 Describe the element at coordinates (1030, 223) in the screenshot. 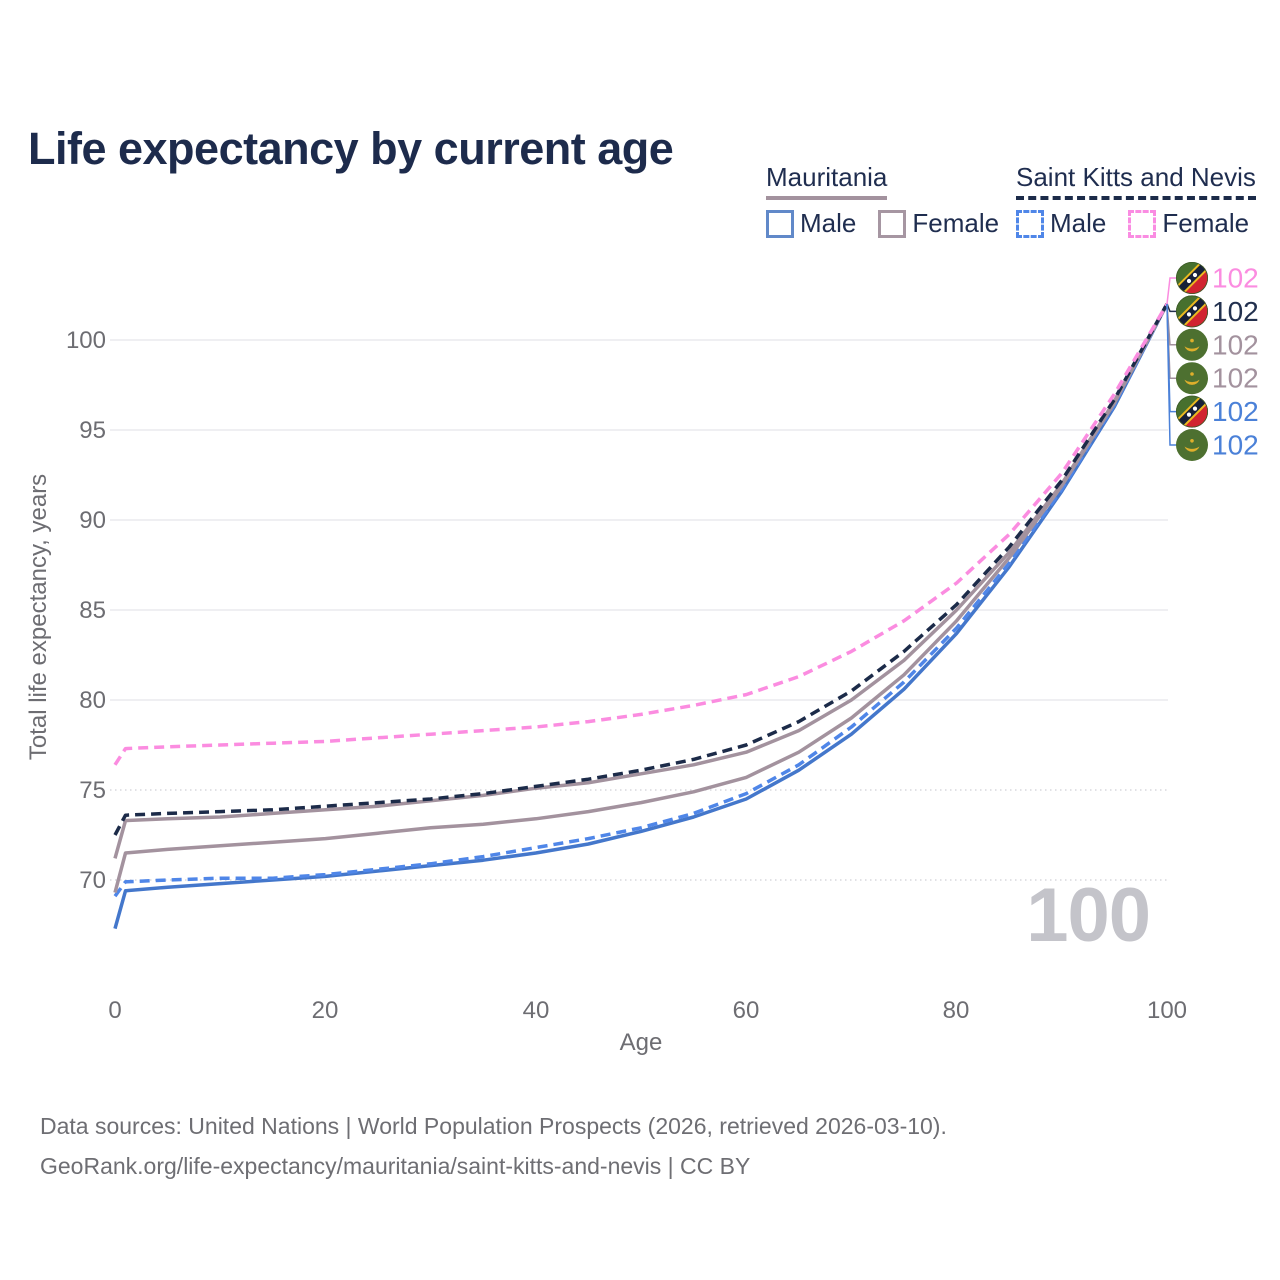

I see `checkbox-saint-kitts-male` at that location.